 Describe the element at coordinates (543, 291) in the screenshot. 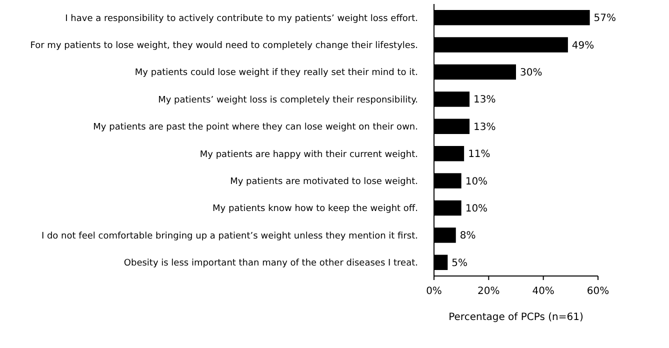

I see `x-tick-label: 40%` at that location.